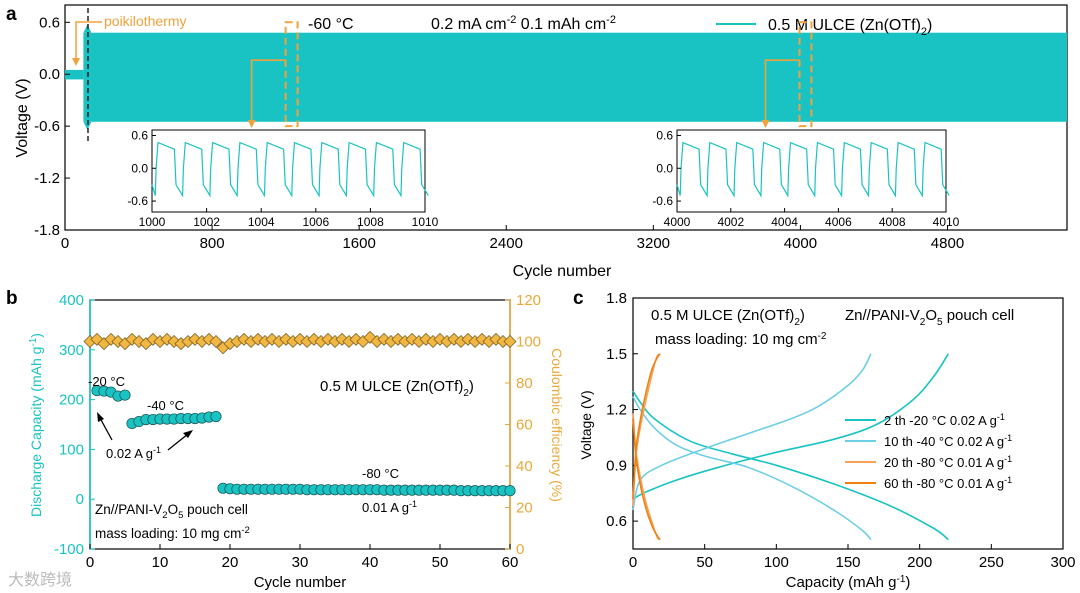  What do you see at coordinates (331, 24) in the screenshot?
I see `panel-a-temperature: -60 °C` at bounding box center [331, 24].